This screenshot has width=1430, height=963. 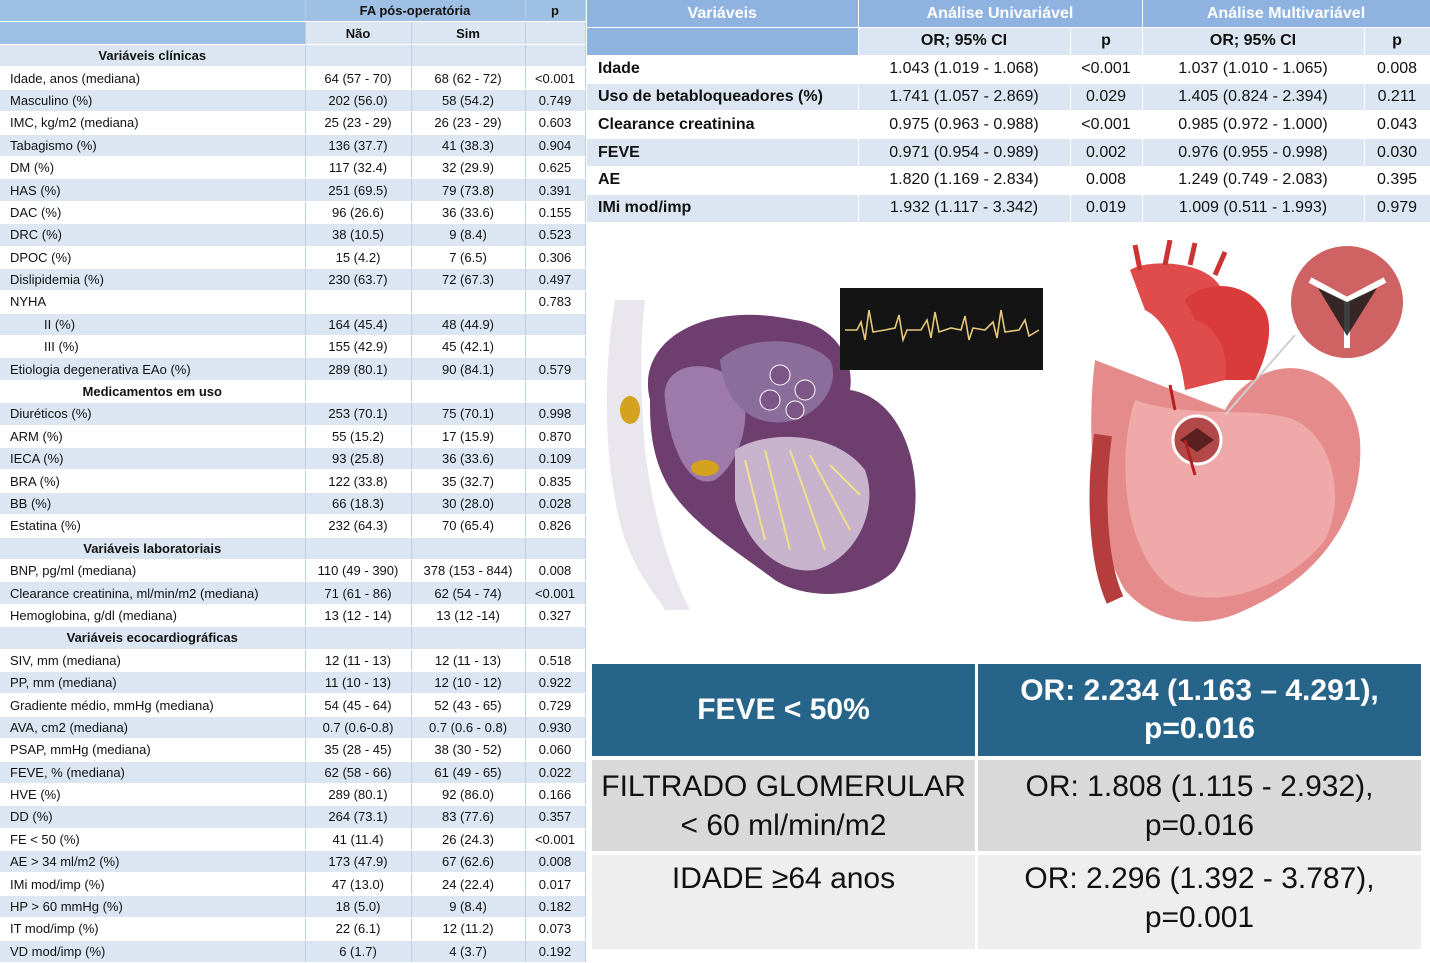 What do you see at coordinates (293, 638) in the screenshot?
I see `section-header-row: Variáveis ecocardiográficas` at bounding box center [293, 638].